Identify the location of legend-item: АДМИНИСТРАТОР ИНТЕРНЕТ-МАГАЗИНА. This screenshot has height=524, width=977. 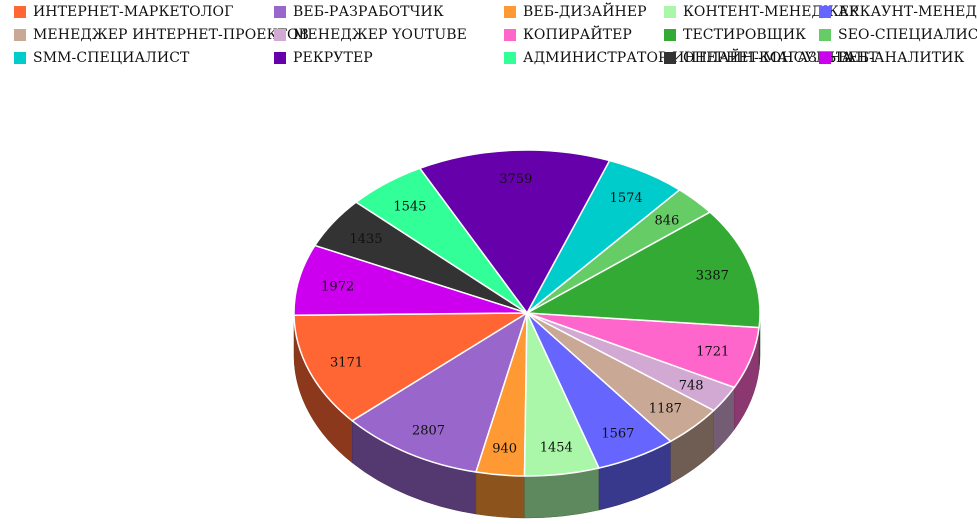
(678, 58).